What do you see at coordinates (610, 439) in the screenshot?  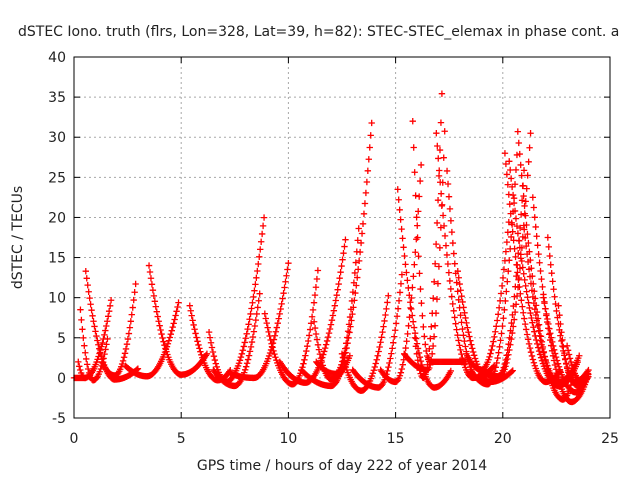 I see `x-tick-label: 25` at bounding box center [610, 439].